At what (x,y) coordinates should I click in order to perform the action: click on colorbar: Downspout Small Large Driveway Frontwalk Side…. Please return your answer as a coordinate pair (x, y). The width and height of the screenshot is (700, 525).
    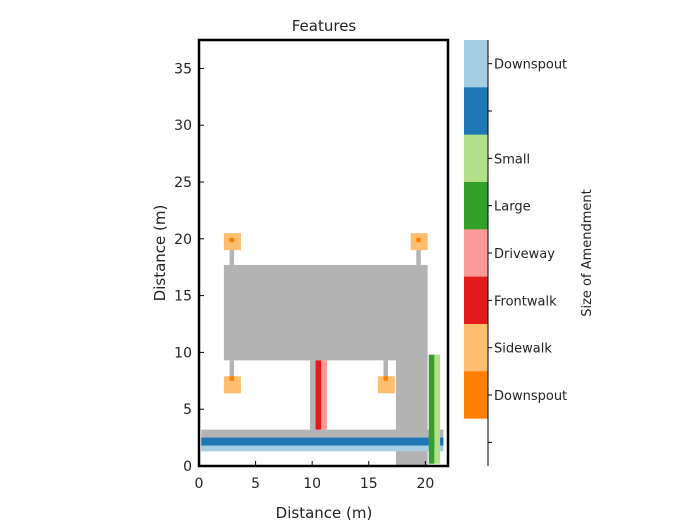
    Looking at the image, I should click on (515, 253).